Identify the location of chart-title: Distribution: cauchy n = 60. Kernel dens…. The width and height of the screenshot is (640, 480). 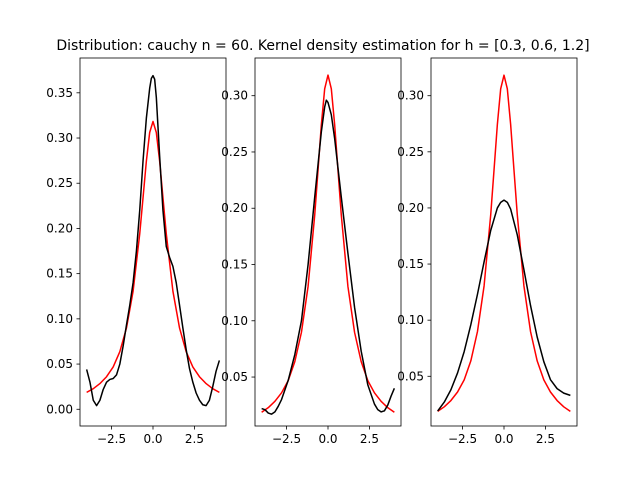
(322, 46).